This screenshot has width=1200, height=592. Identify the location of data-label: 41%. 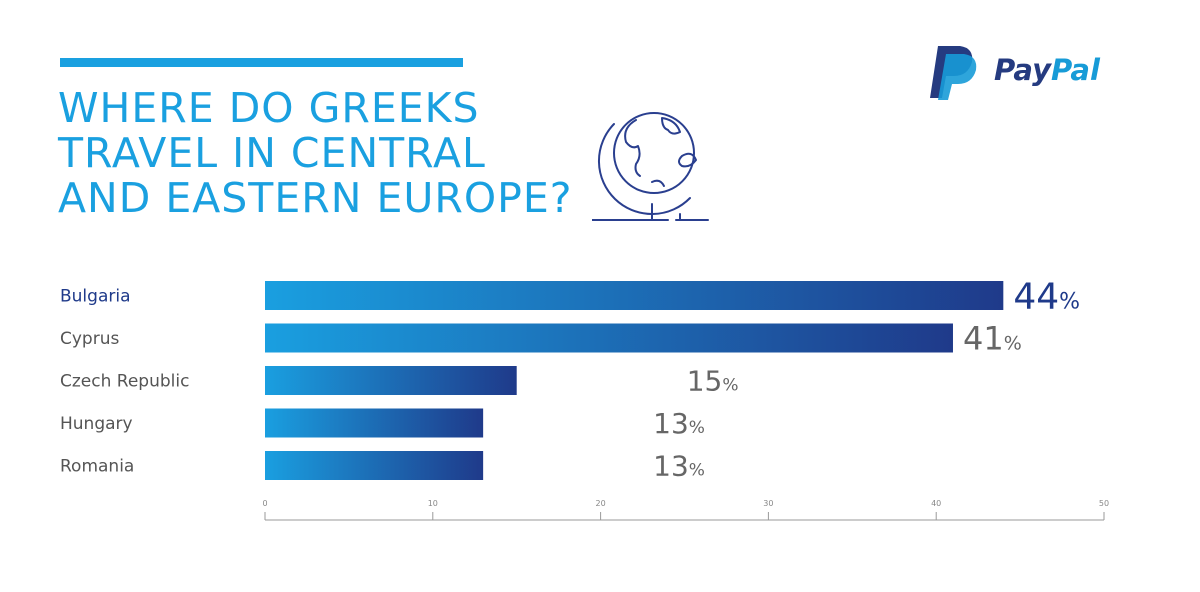
(992, 339).